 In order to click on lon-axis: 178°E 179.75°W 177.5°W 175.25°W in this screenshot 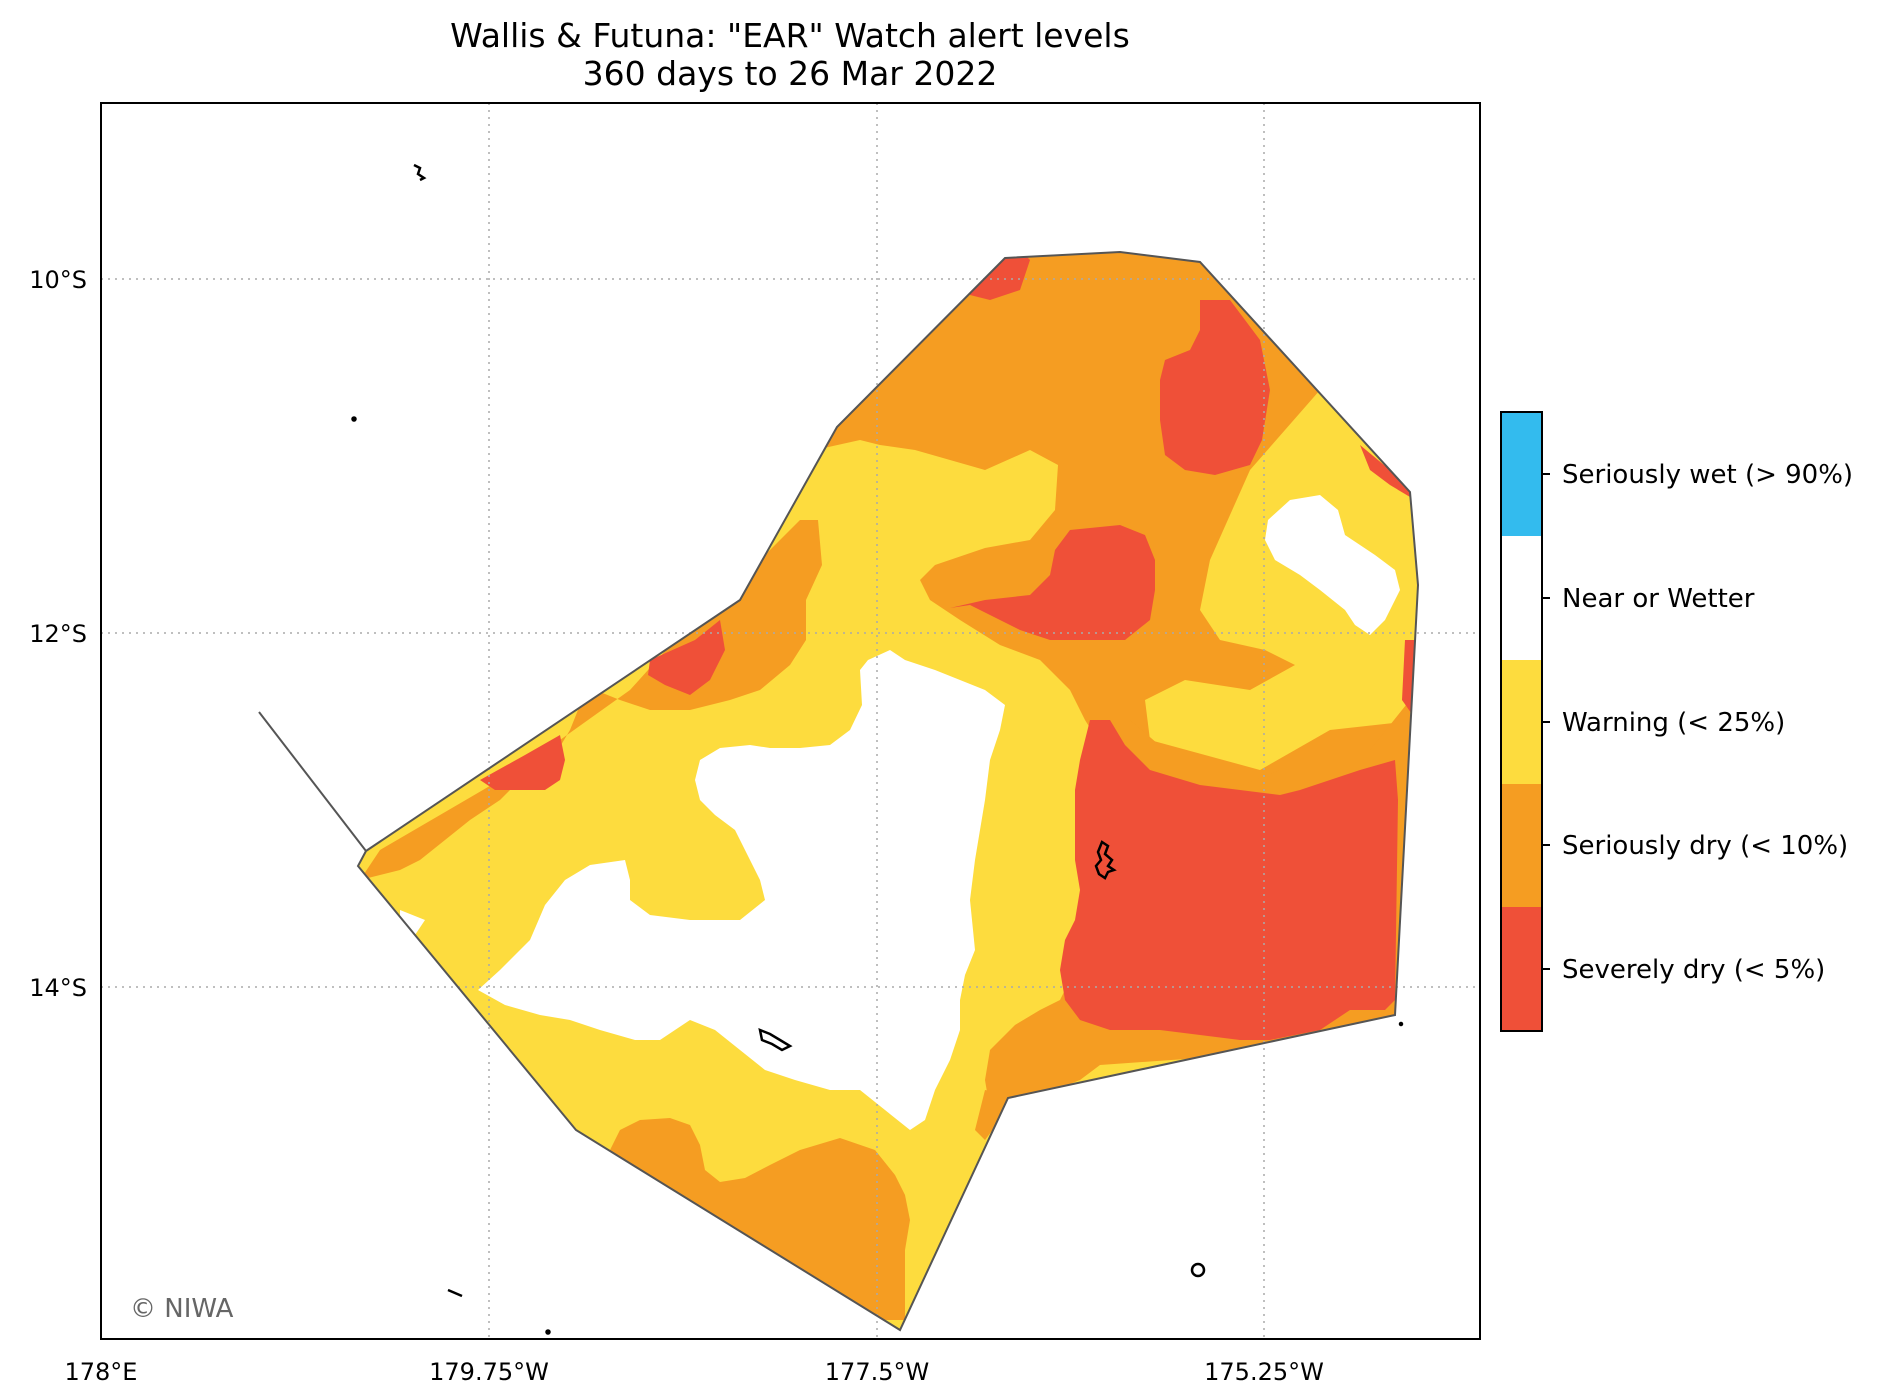, I will do `click(694, 1372)`.